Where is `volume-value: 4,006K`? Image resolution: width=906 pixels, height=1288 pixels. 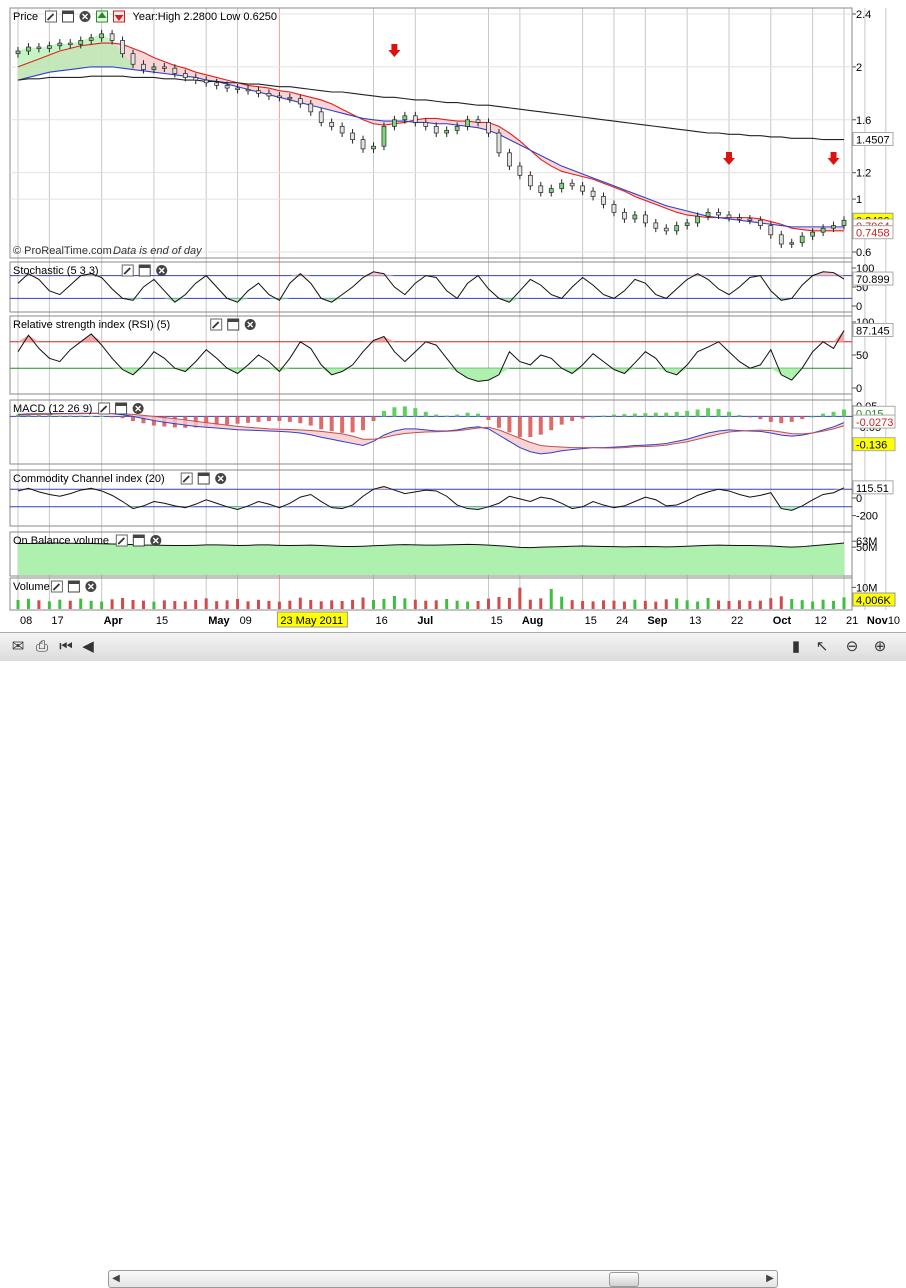 volume-value: 4,006K is located at coordinates (874, 601).